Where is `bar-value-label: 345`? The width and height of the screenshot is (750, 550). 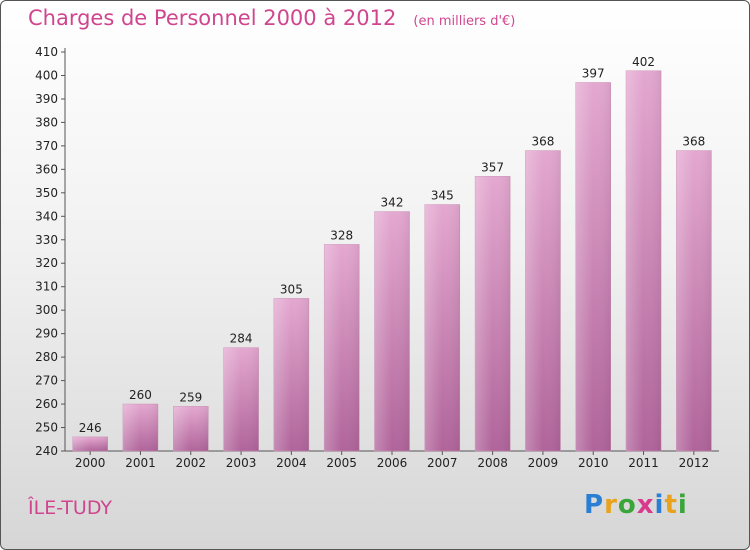
bar-value-label: 345 is located at coordinates (442, 196).